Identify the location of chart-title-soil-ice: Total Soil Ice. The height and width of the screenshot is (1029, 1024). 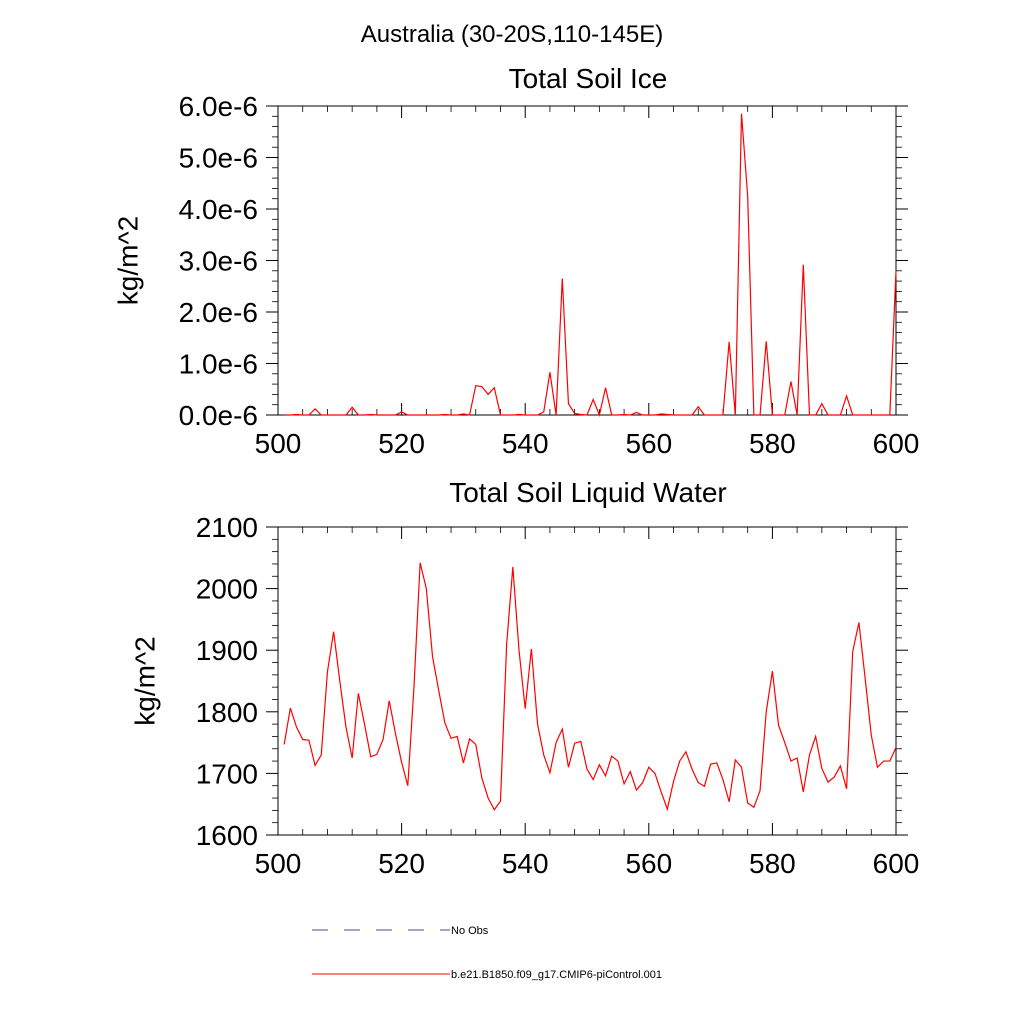
(588, 78).